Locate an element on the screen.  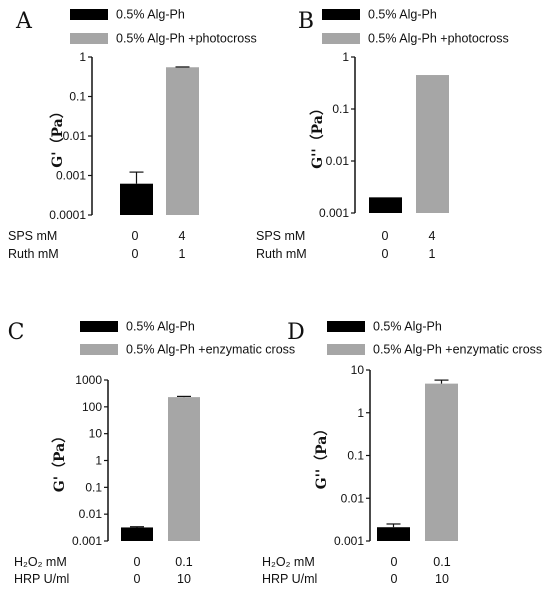
panel-letter: B is located at coordinates (306, 21).